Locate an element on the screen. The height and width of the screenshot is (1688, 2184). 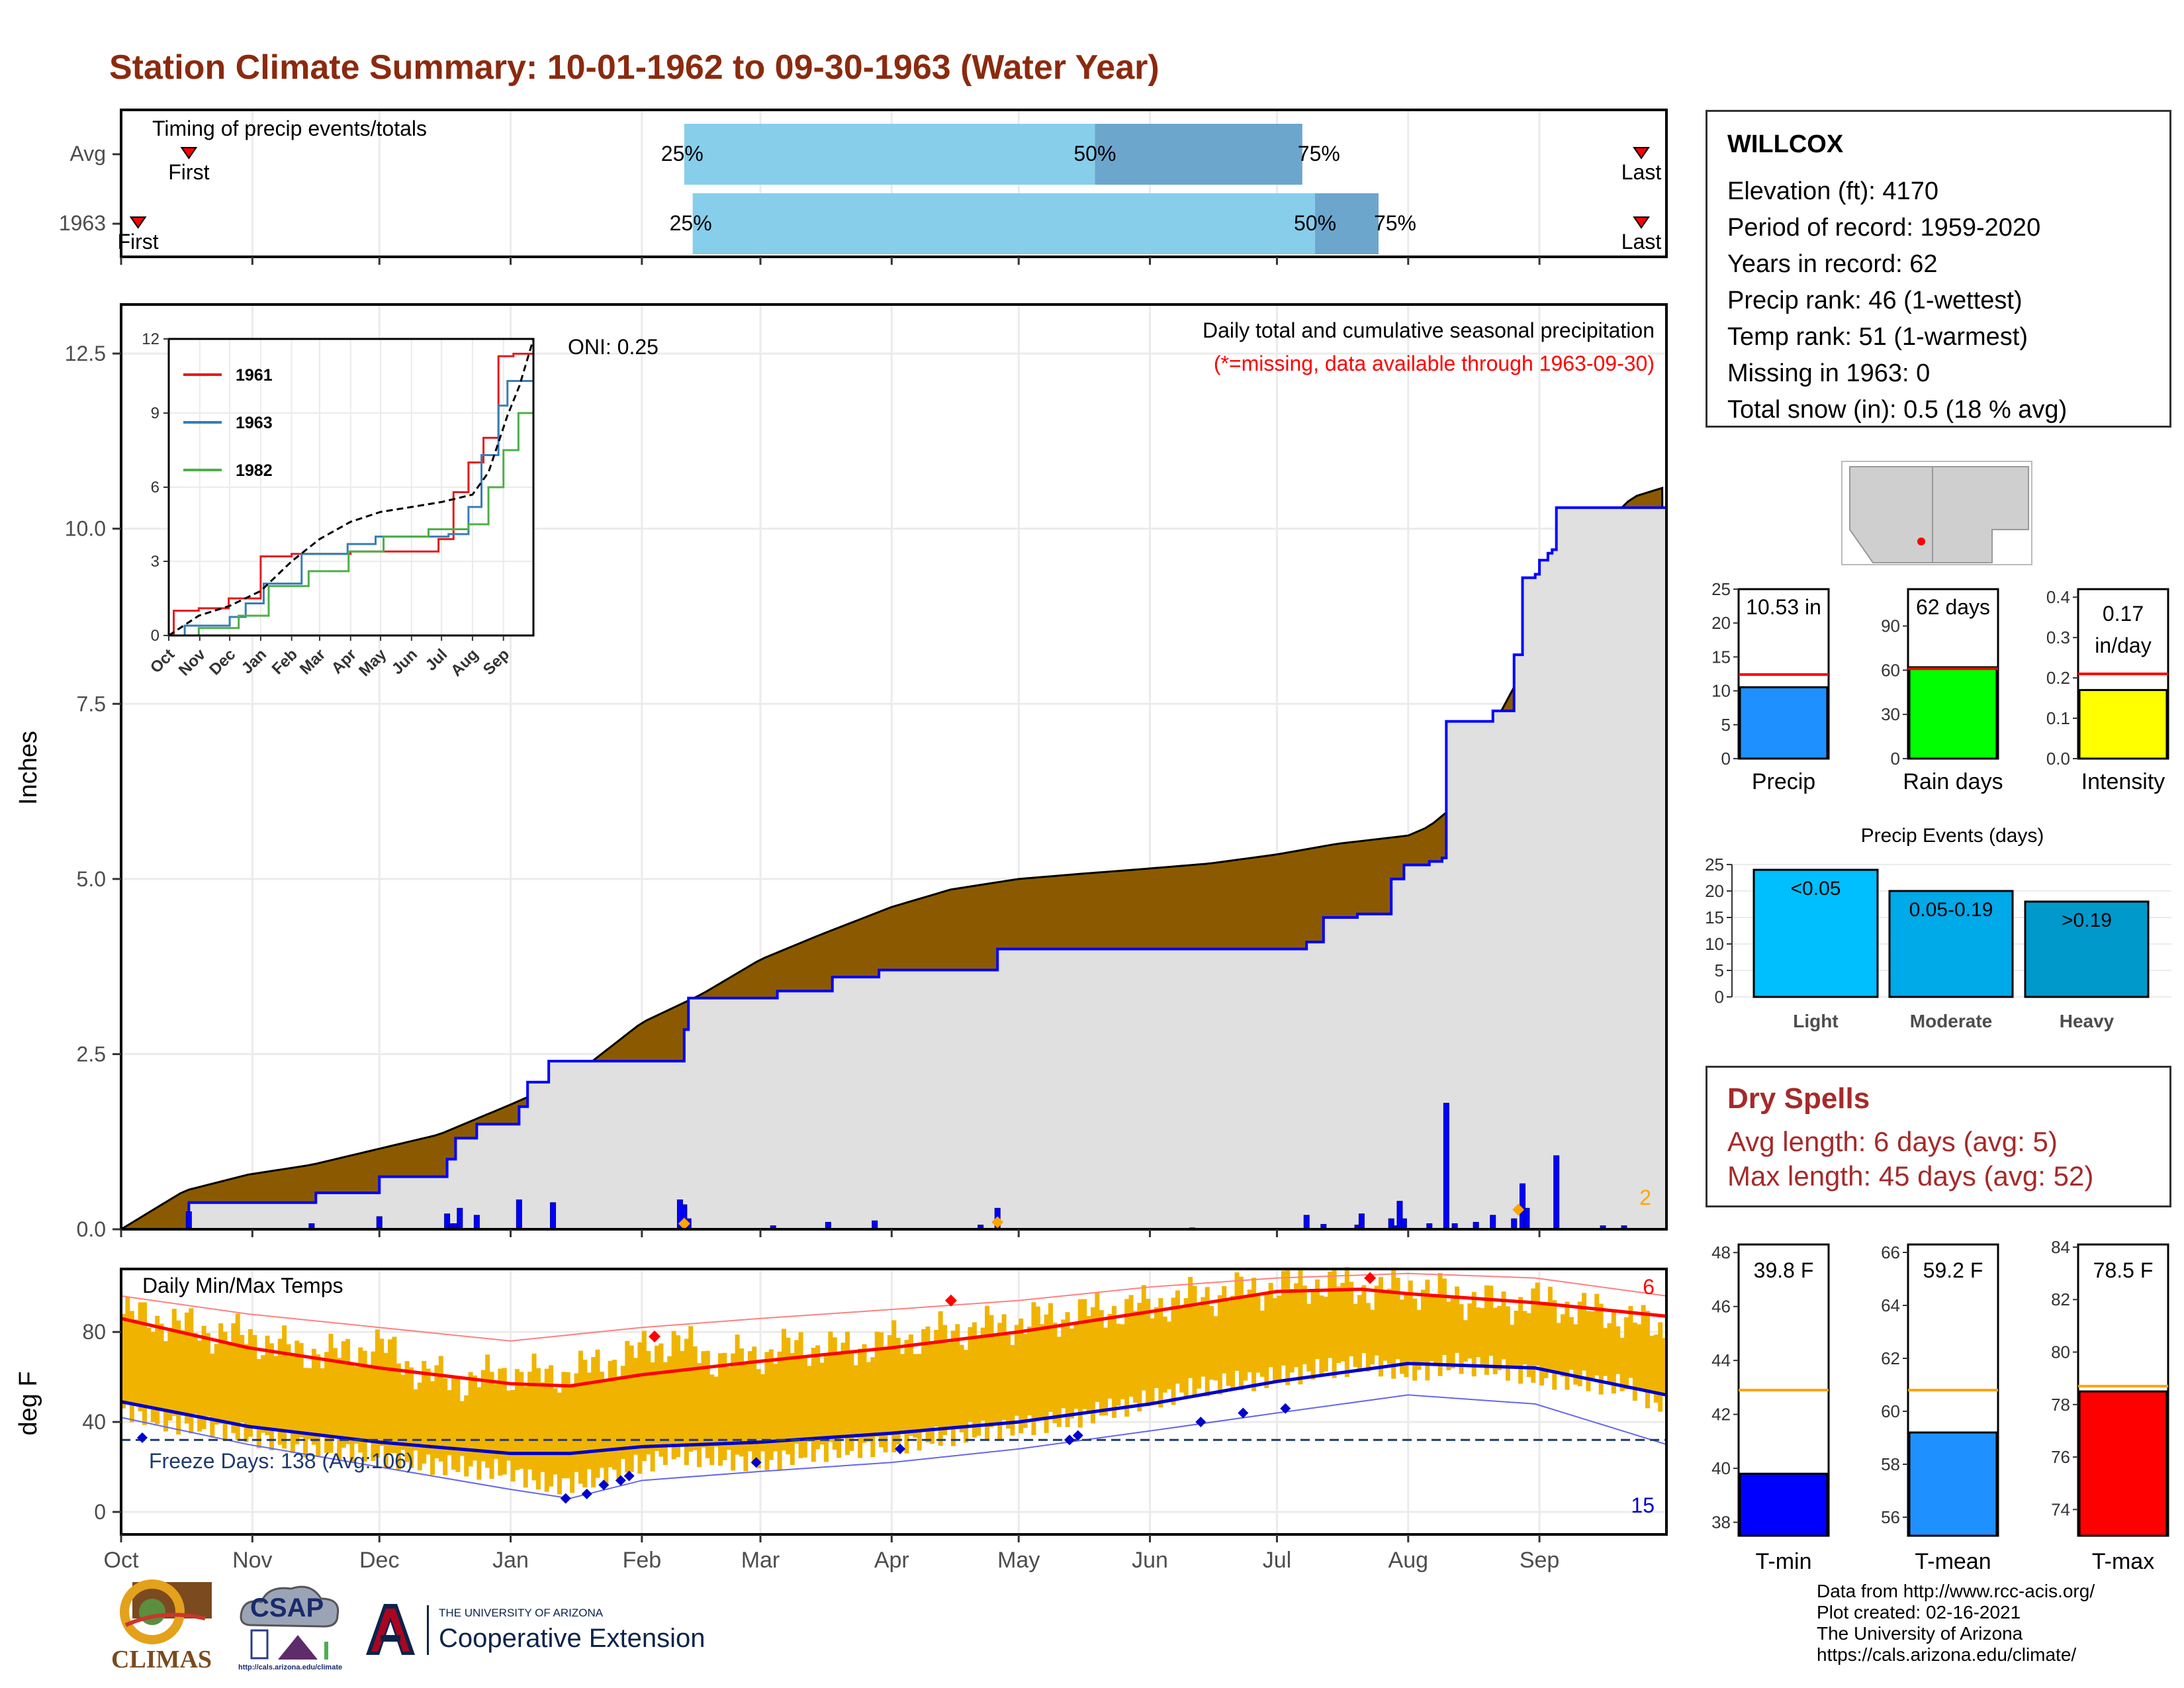
timing-label-50: 50% is located at coordinates (1315, 223).